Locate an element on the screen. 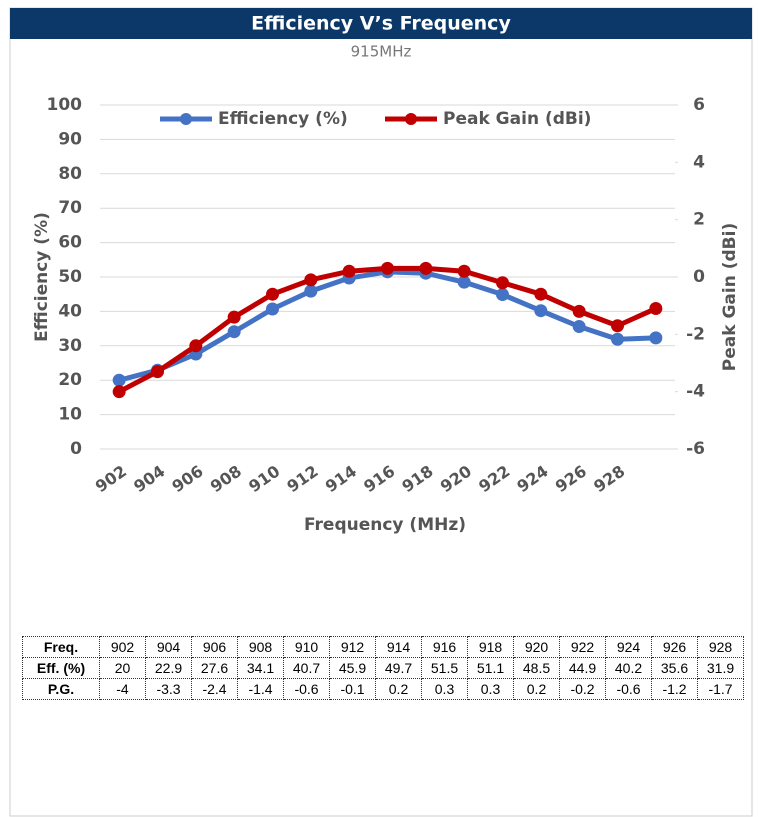 This screenshot has height=817, width=759. x-tick-label: 920 is located at coordinates (456, 478).